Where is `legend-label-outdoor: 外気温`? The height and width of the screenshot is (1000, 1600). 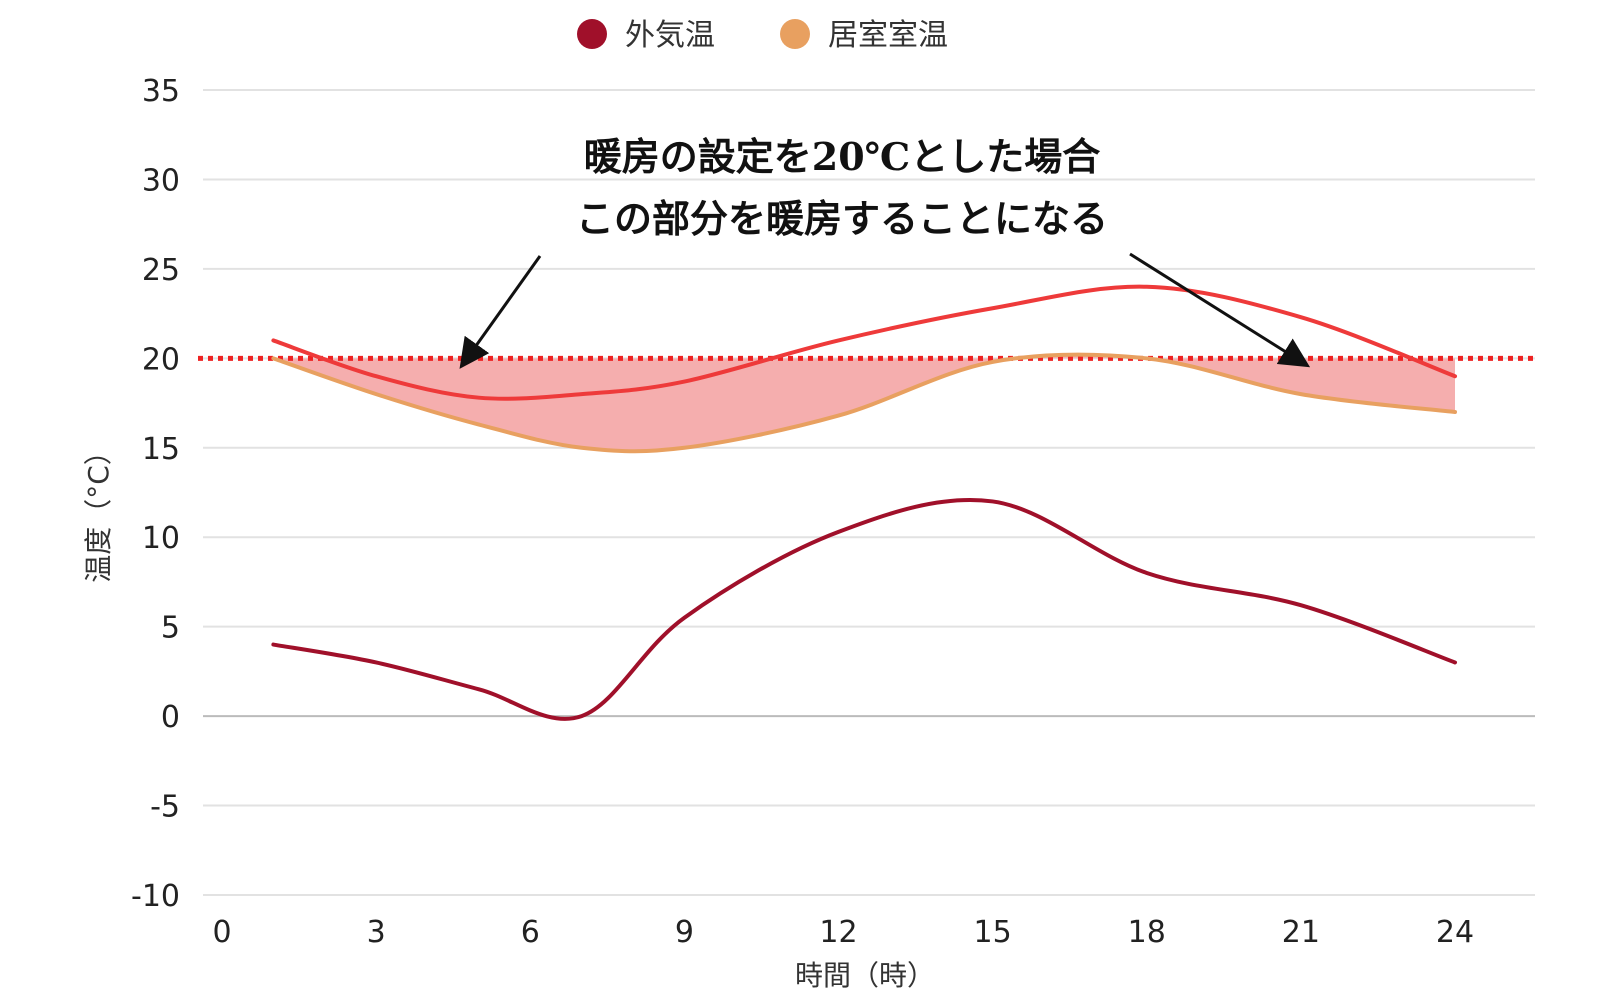 legend-label-outdoor: 外気温 is located at coordinates (670, 35).